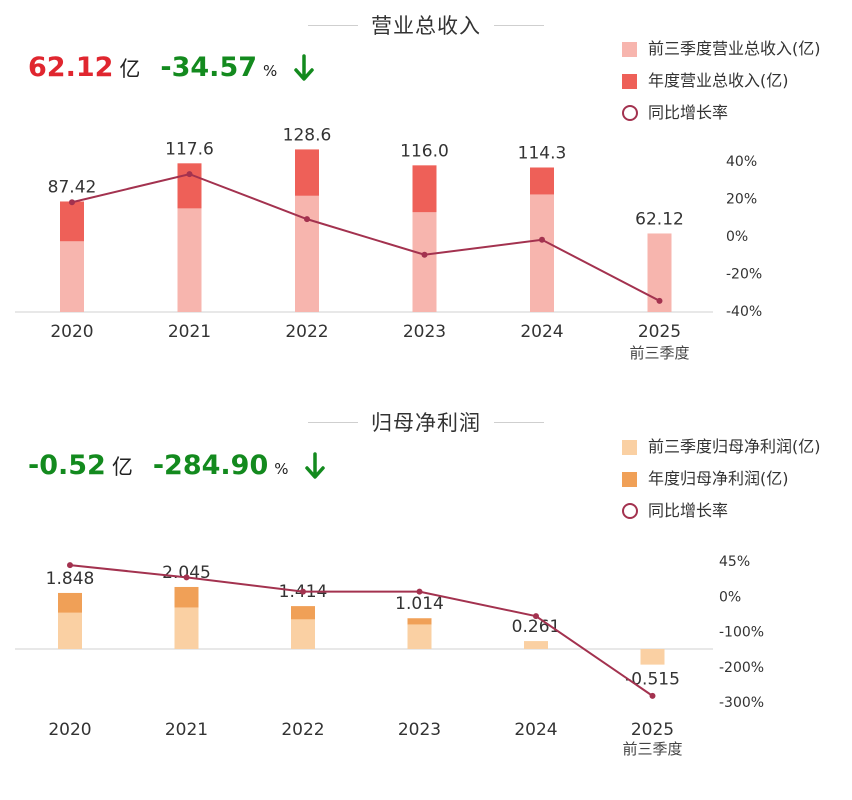  I want to click on legend-item-q3: 前三季度归母净利润(亿), so click(721, 452).